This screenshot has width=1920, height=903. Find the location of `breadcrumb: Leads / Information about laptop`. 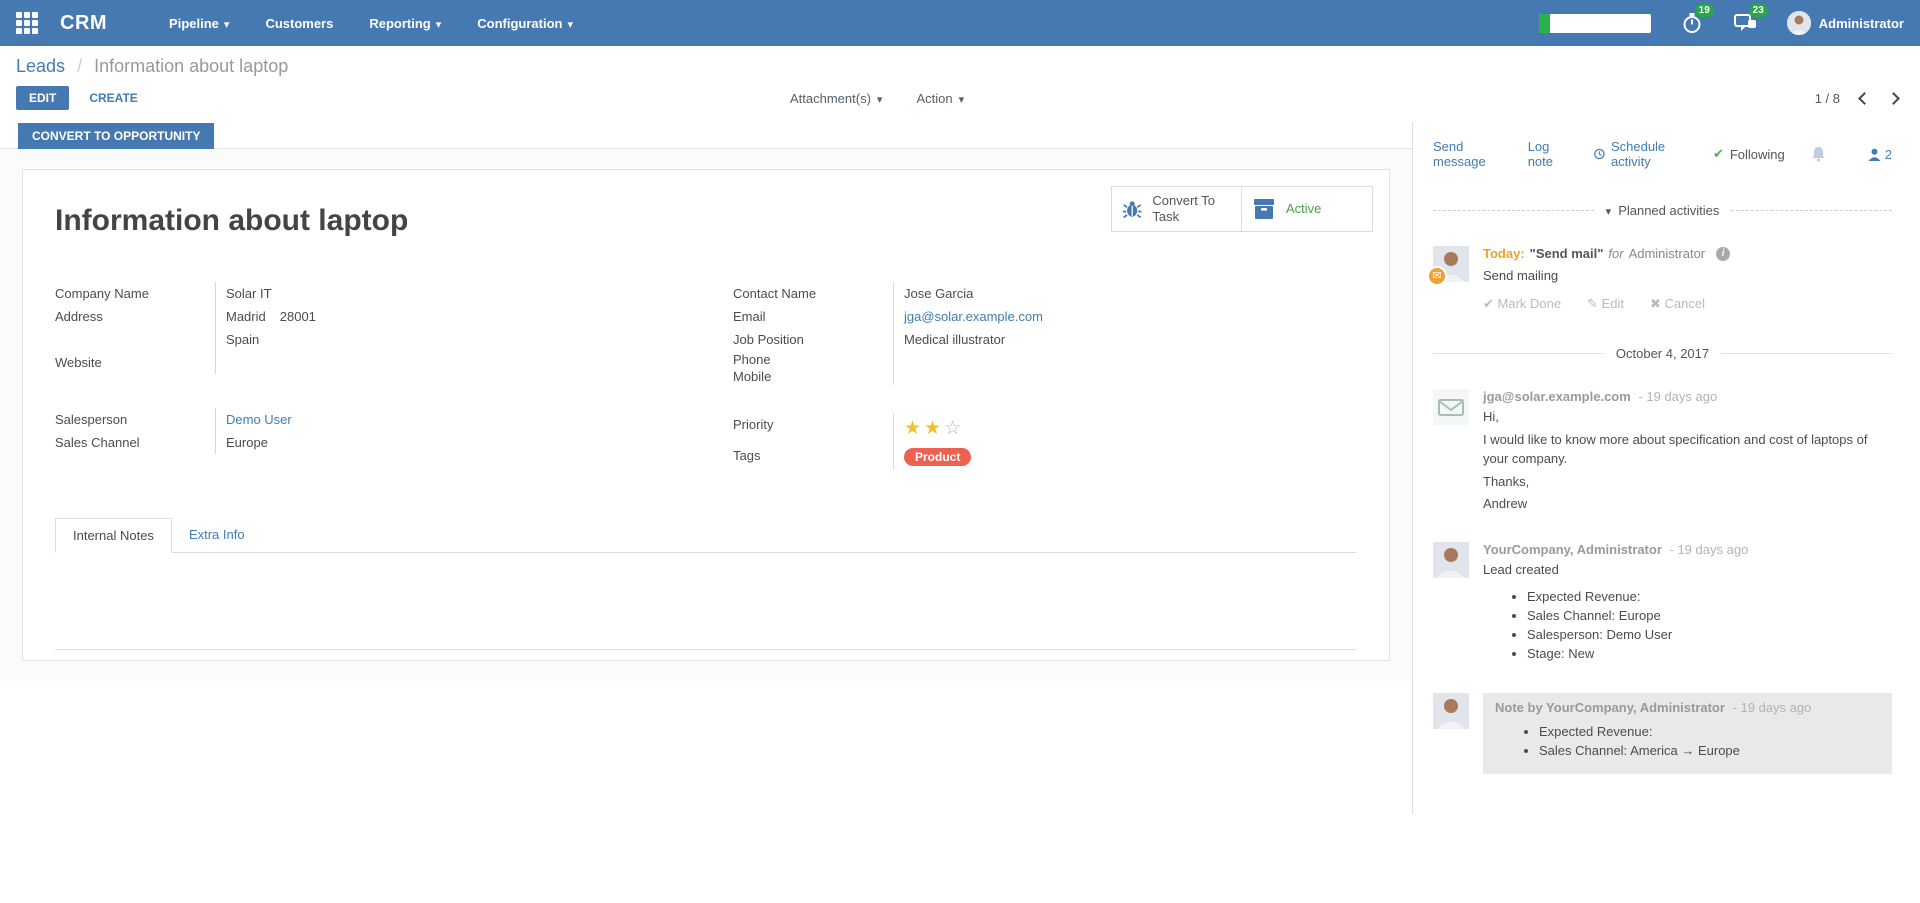

breadcrumb: Leads / Information about laptop is located at coordinates (152, 66).